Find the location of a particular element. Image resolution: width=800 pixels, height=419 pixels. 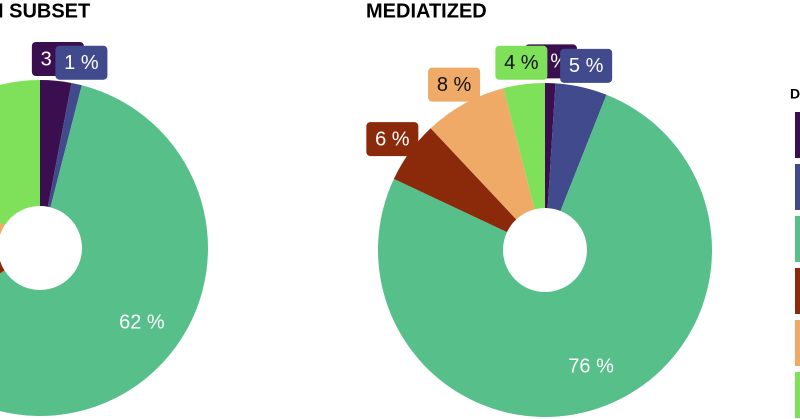

data-label: 6 % is located at coordinates (392, 139).